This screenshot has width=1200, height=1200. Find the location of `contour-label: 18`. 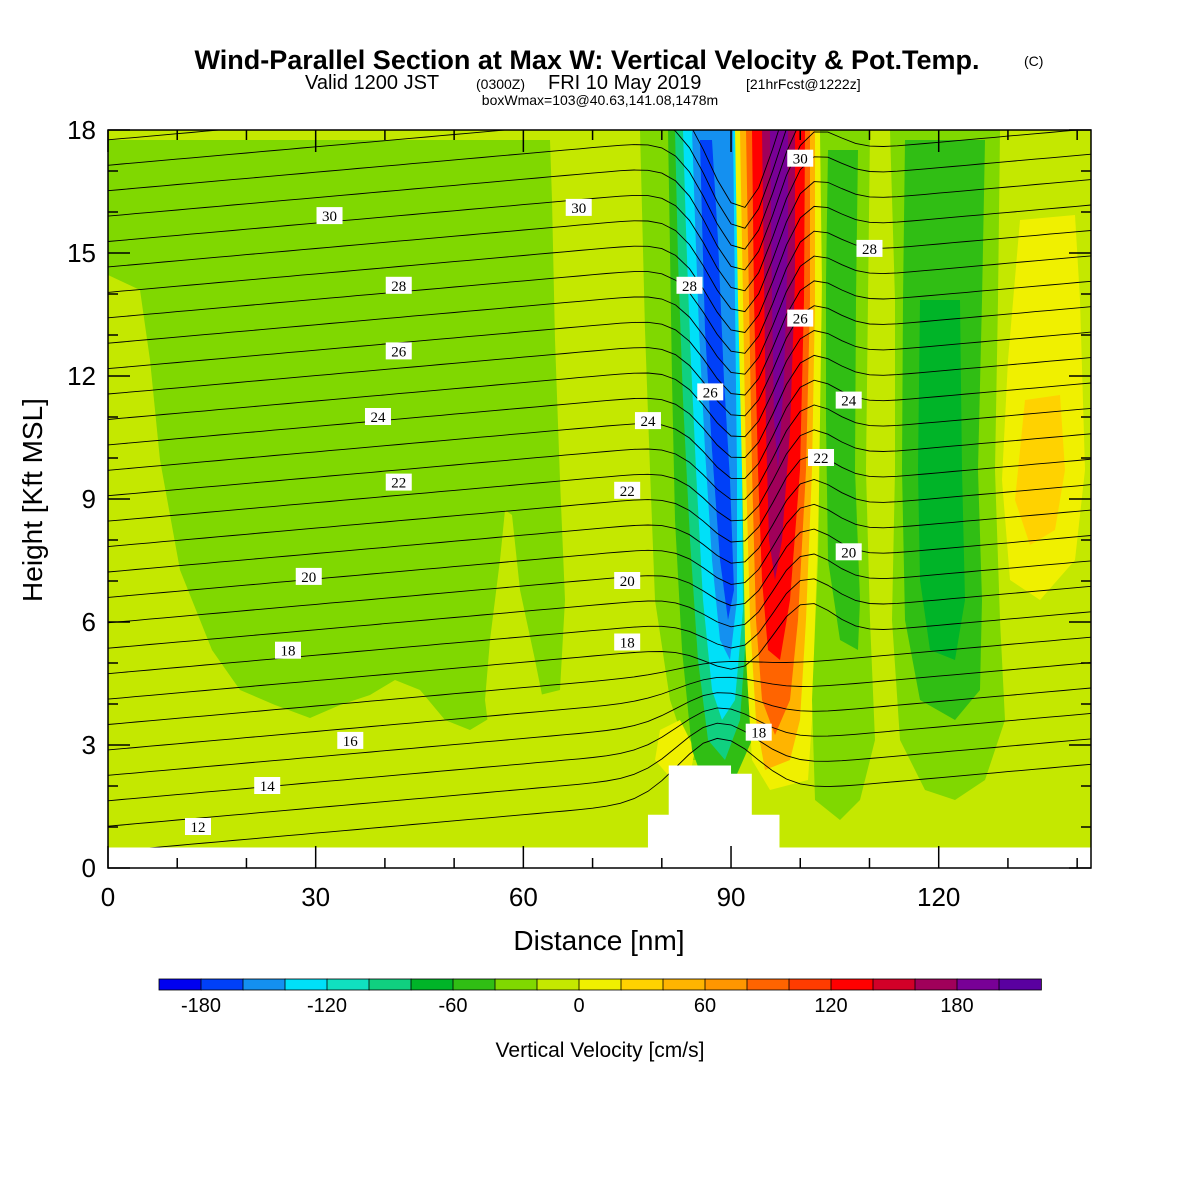

contour-label: 18 is located at coordinates (758, 734).